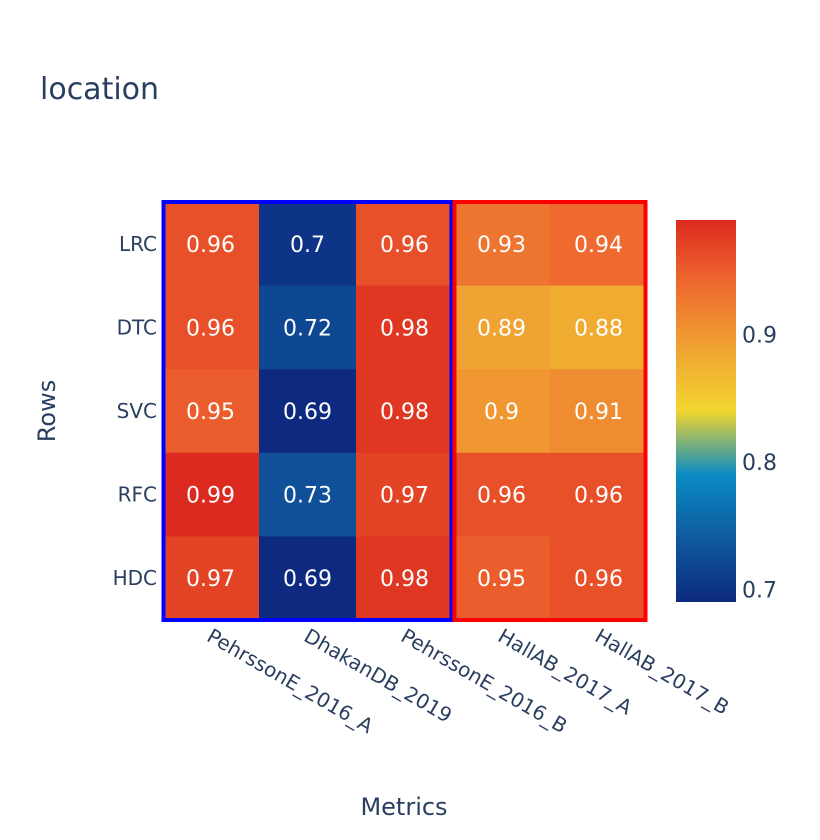 The image size is (820, 840). Describe the element at coordinates (759, 336) in the screenshot. I see `colorbar-tick-label: 0.9` at that location.